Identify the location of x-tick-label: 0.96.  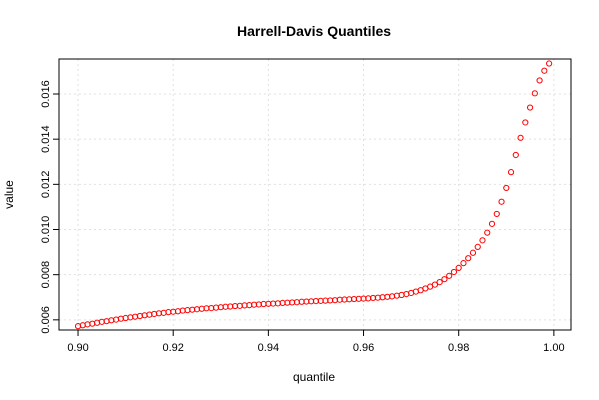
(363, 348).